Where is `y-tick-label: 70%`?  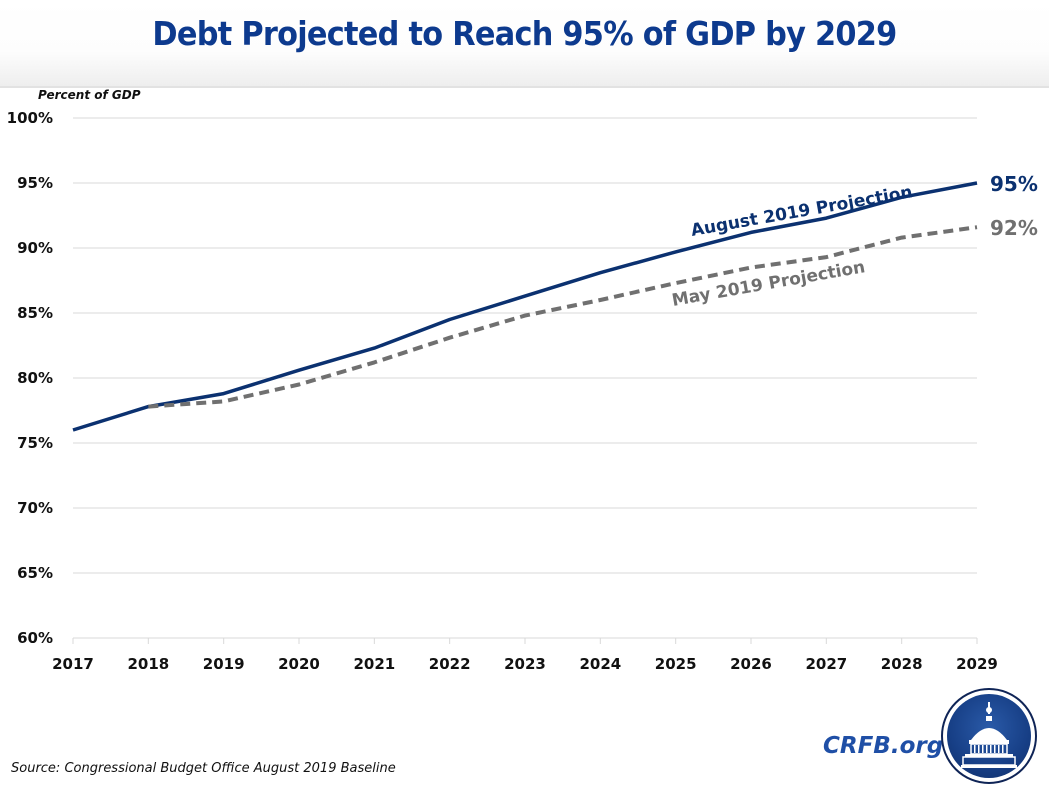 y-tick-label: 70% is located at coordinates (35, 508).